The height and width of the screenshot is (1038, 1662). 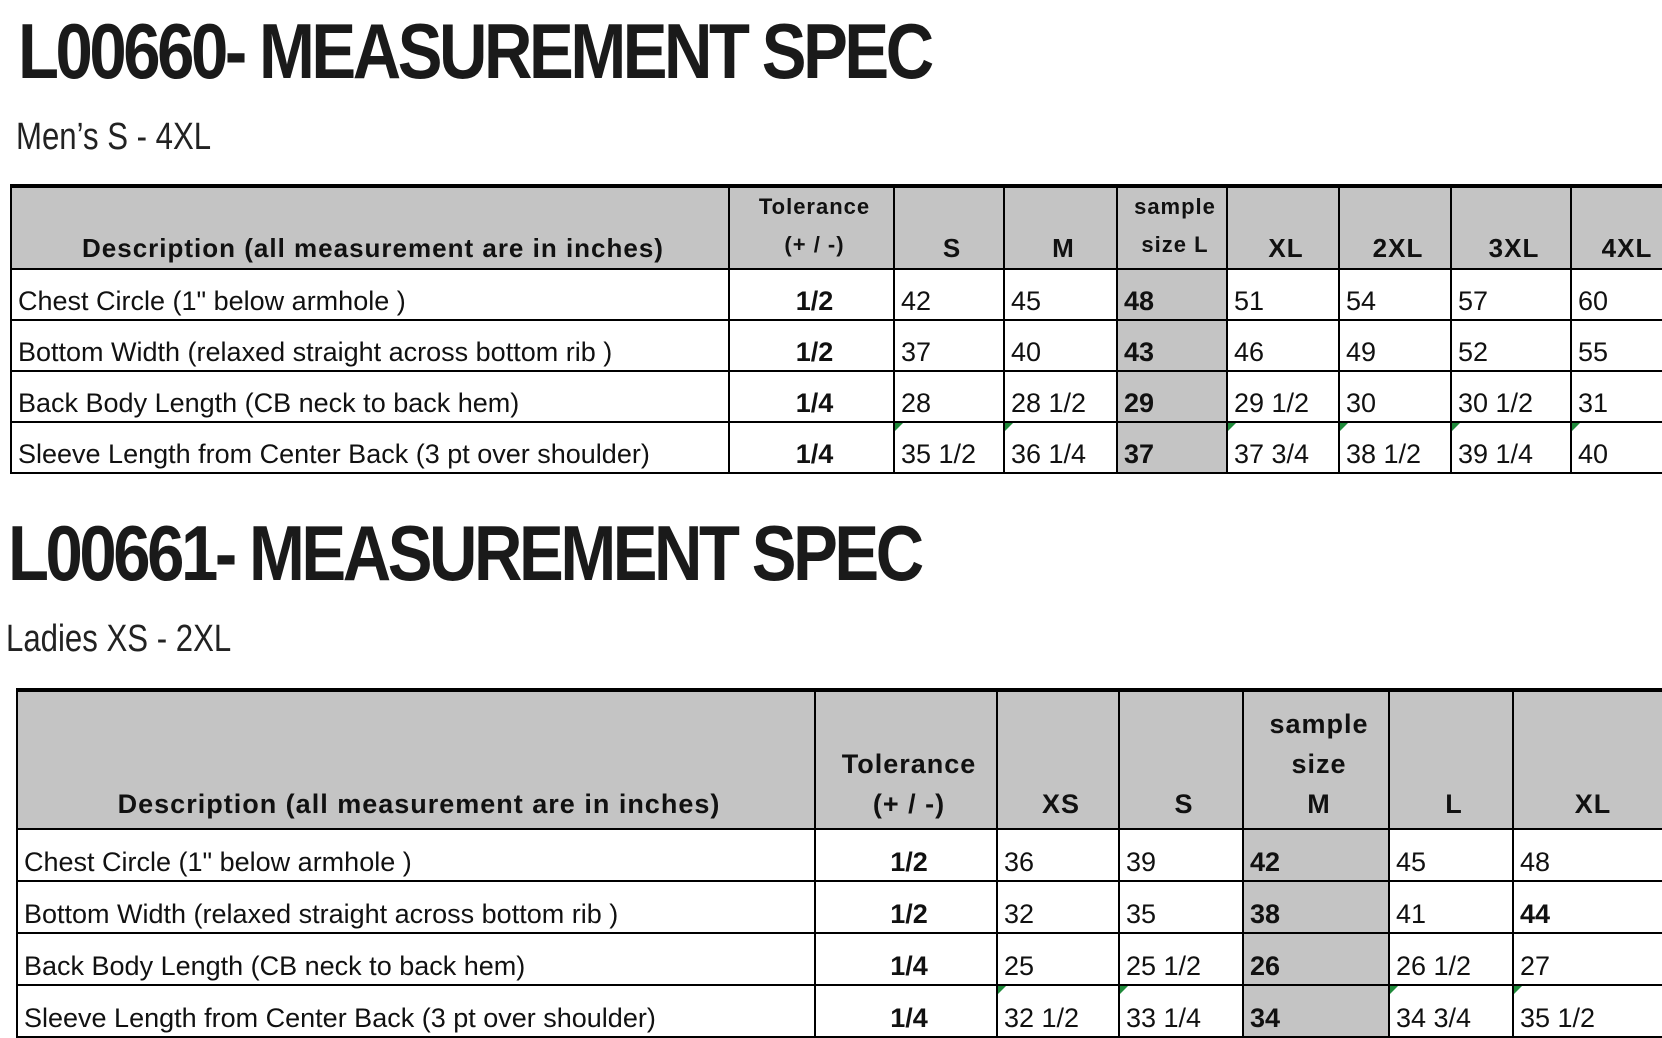 What do you see at coordinates (1175, 244) in the screenshot?
I see `sample-size-label: size L` at bounding box center [1175, 244].